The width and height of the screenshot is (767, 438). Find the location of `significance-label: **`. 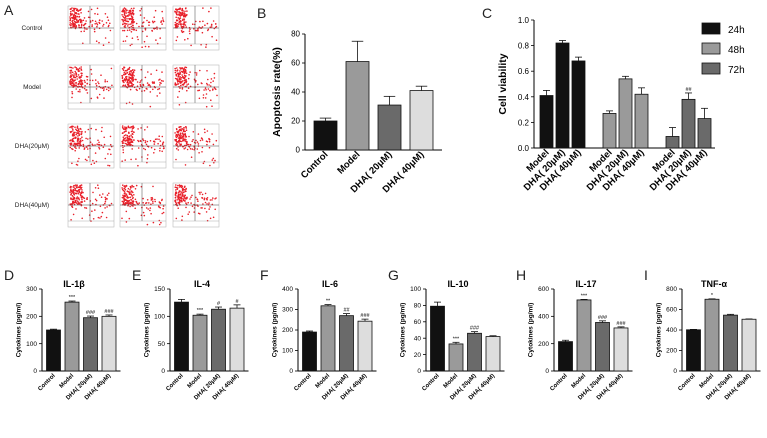

significance-label: ** is located at coordinates (328, 302).